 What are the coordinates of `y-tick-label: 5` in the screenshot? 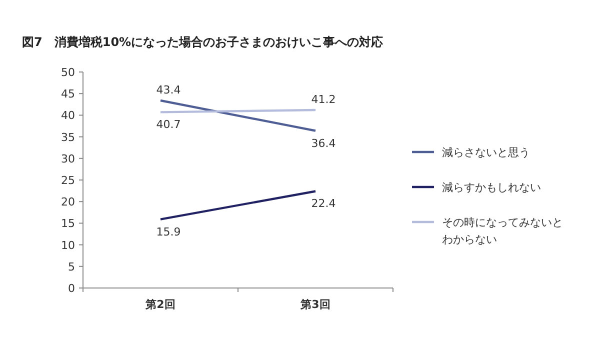 It's located at (71, 267).